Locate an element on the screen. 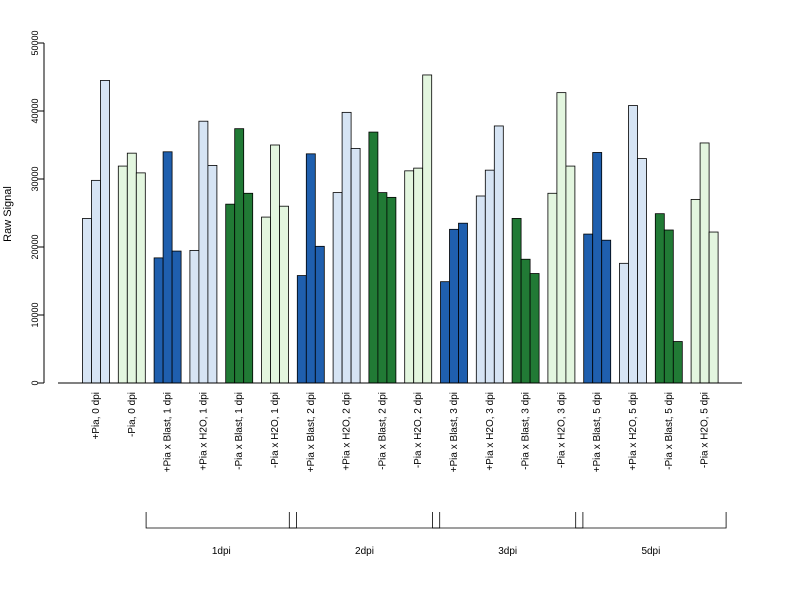  y-axis-title: Raw Signal is located at coordinates (8, 214).